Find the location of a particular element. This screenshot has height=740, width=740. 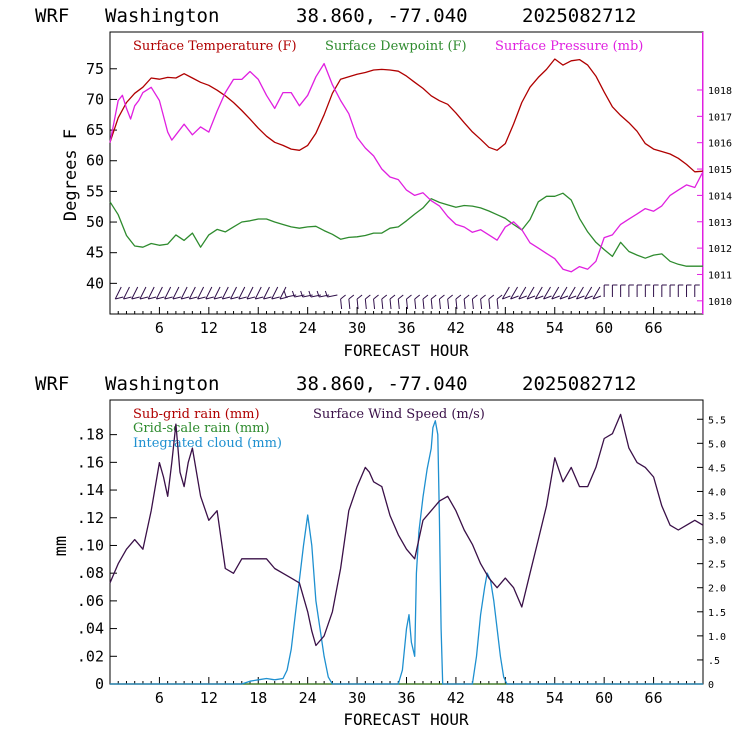

legend-gridscale-rain: Grid-scale rain (mm) is located at coordinates (201, 428).